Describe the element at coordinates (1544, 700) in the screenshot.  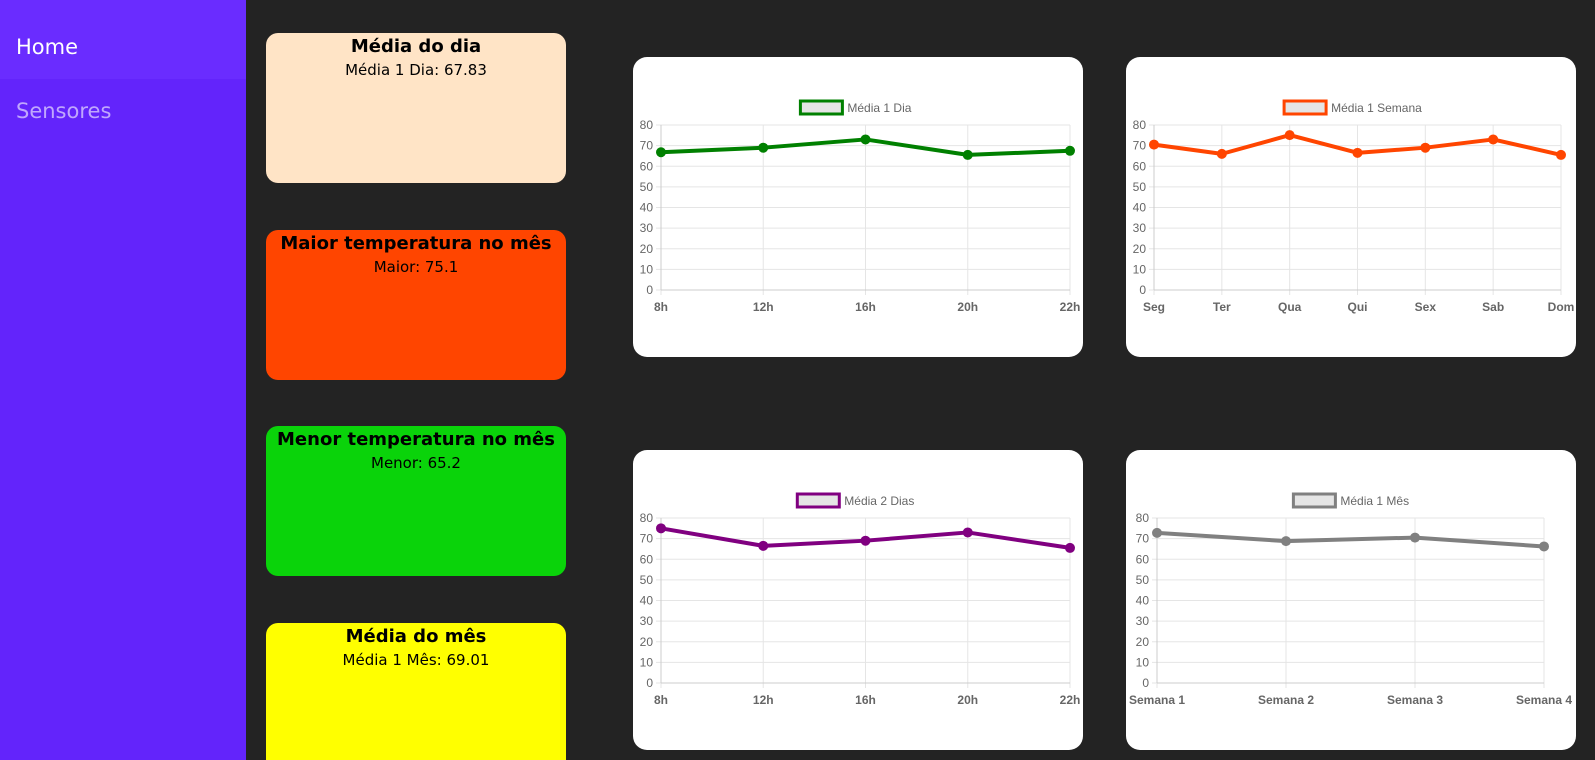
I see `x-tick-label: Semana 4` at that location.